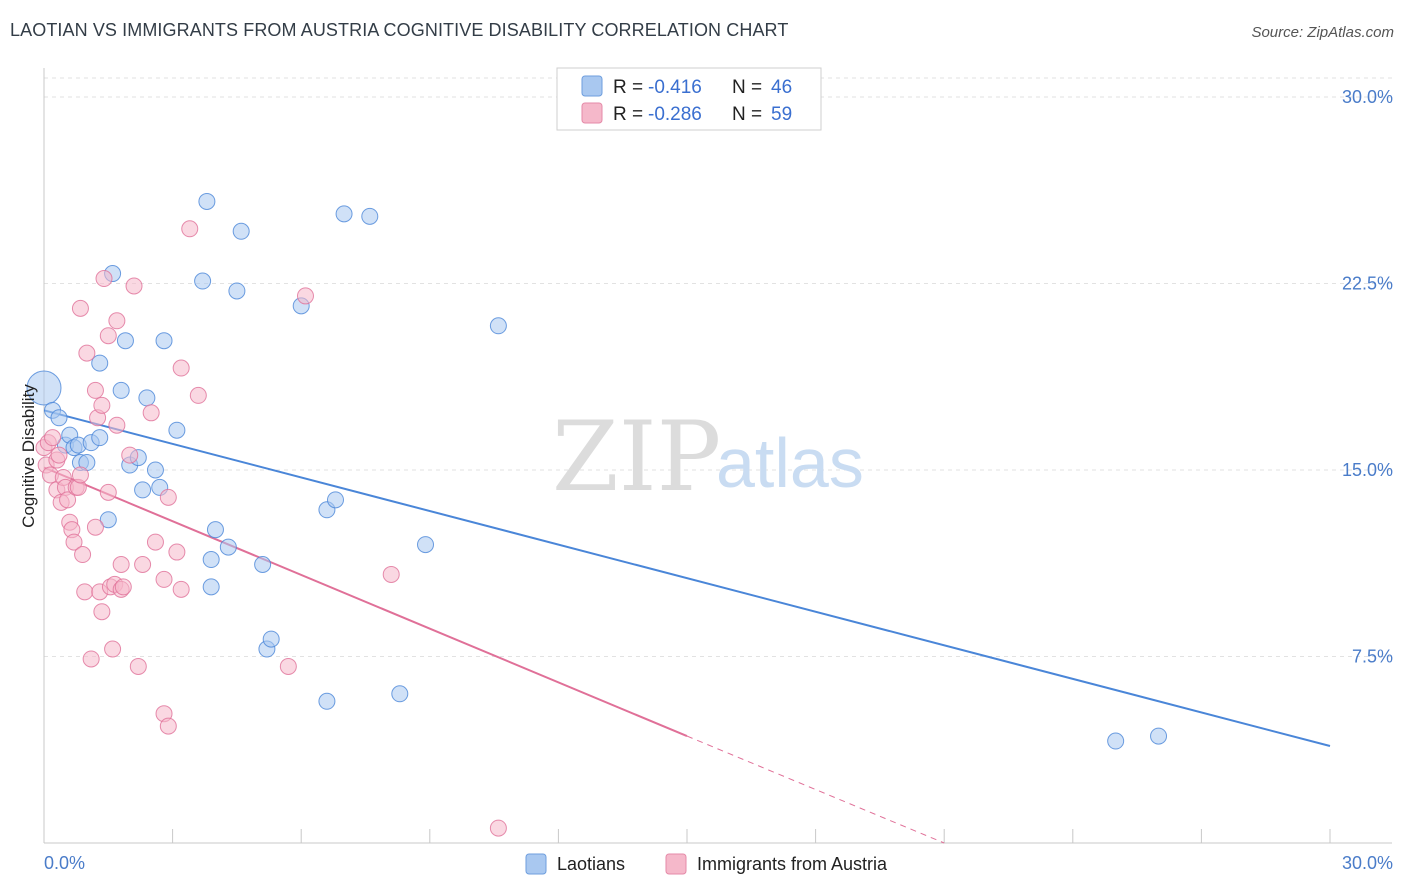  What do you see at coordinates (781, 114) in the screenshot?
I see `legend-n-value-2: 59` at bounding box center [781, 114].